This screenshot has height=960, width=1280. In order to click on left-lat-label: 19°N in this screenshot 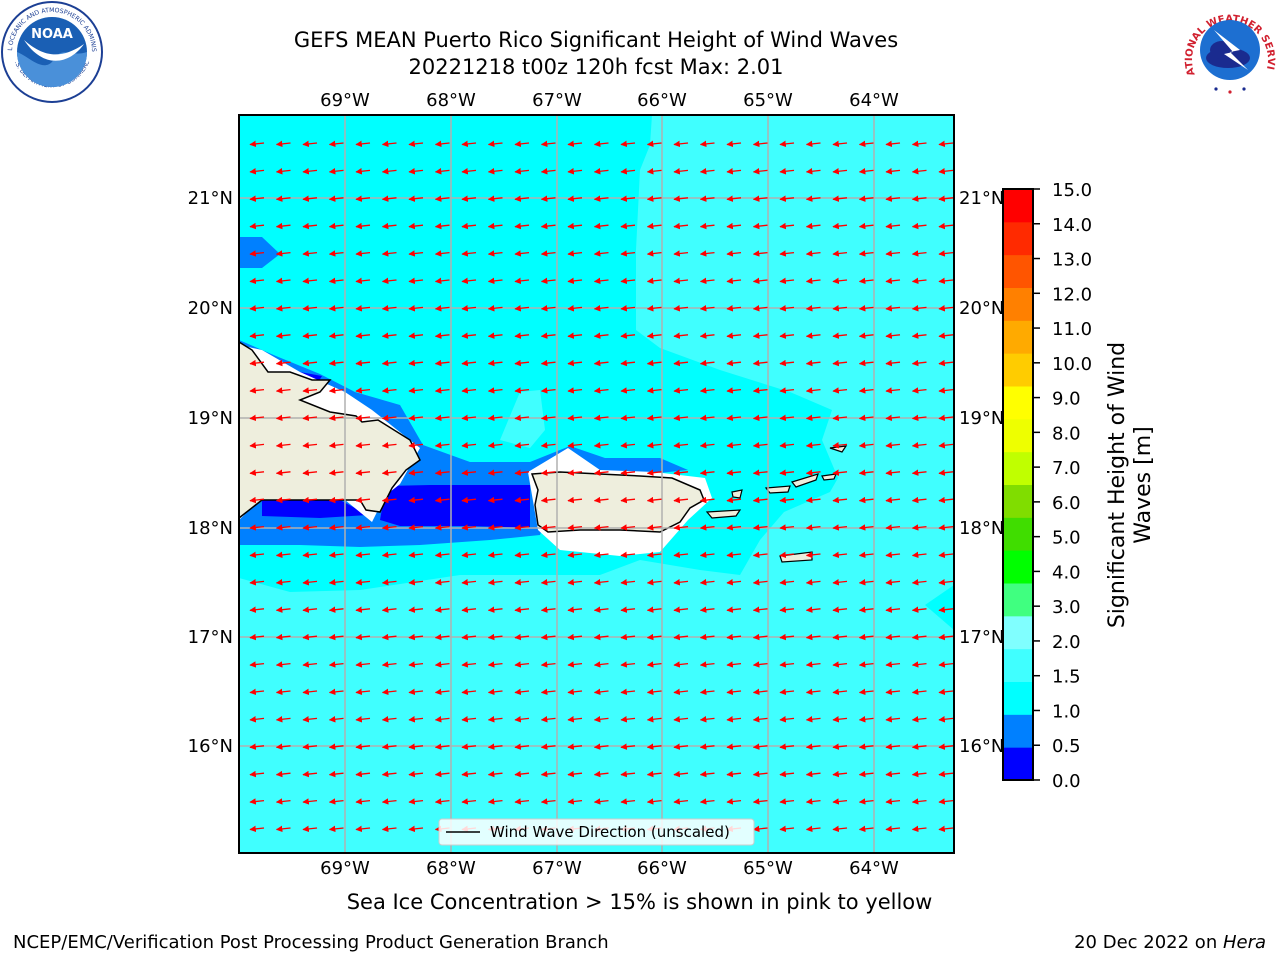, I will do `click(210, 418)`.